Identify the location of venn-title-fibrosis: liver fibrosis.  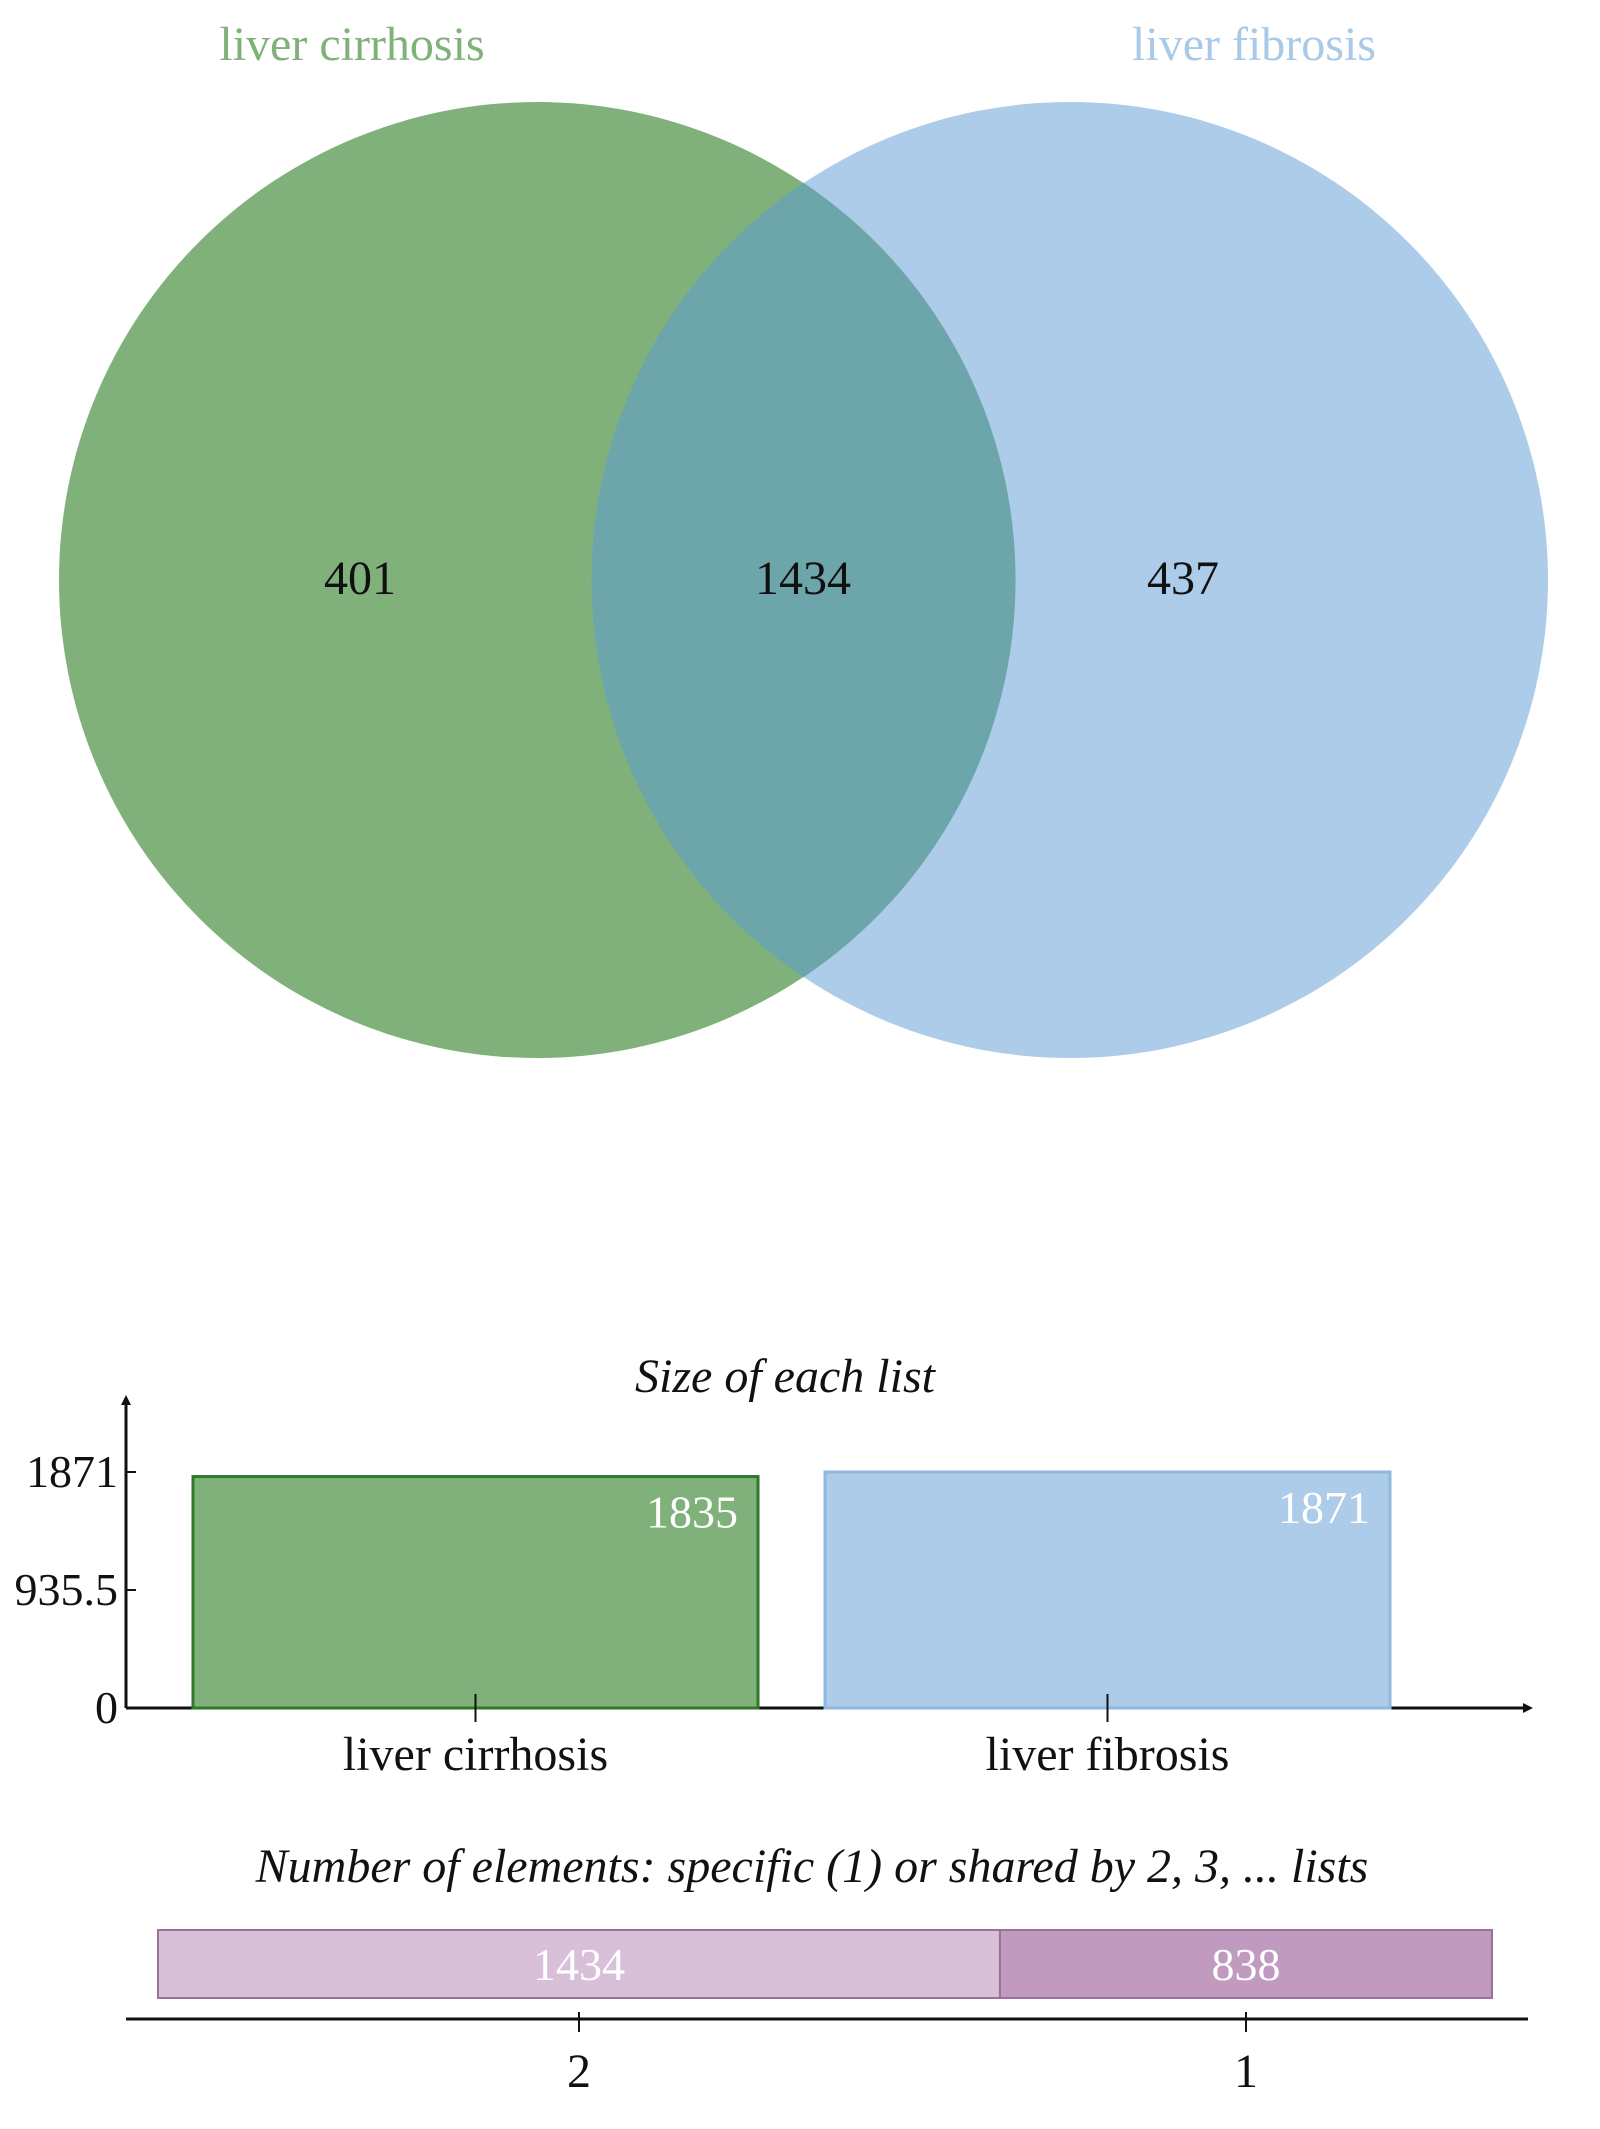
(1254, 44).